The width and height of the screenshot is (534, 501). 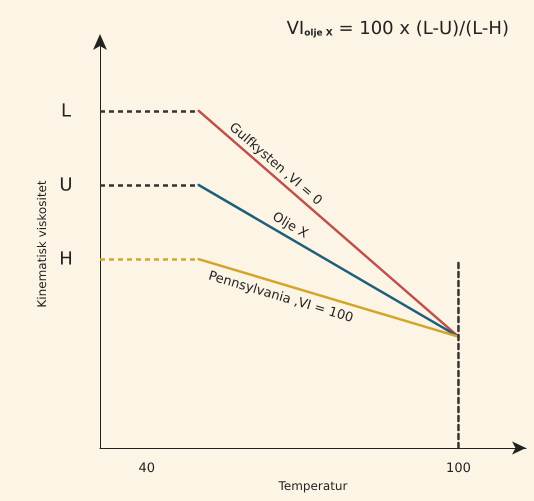 What do you see at coordinates (290, 225) in the screenshot?
I see `text: Olje X` at bounding box center [290, 225].